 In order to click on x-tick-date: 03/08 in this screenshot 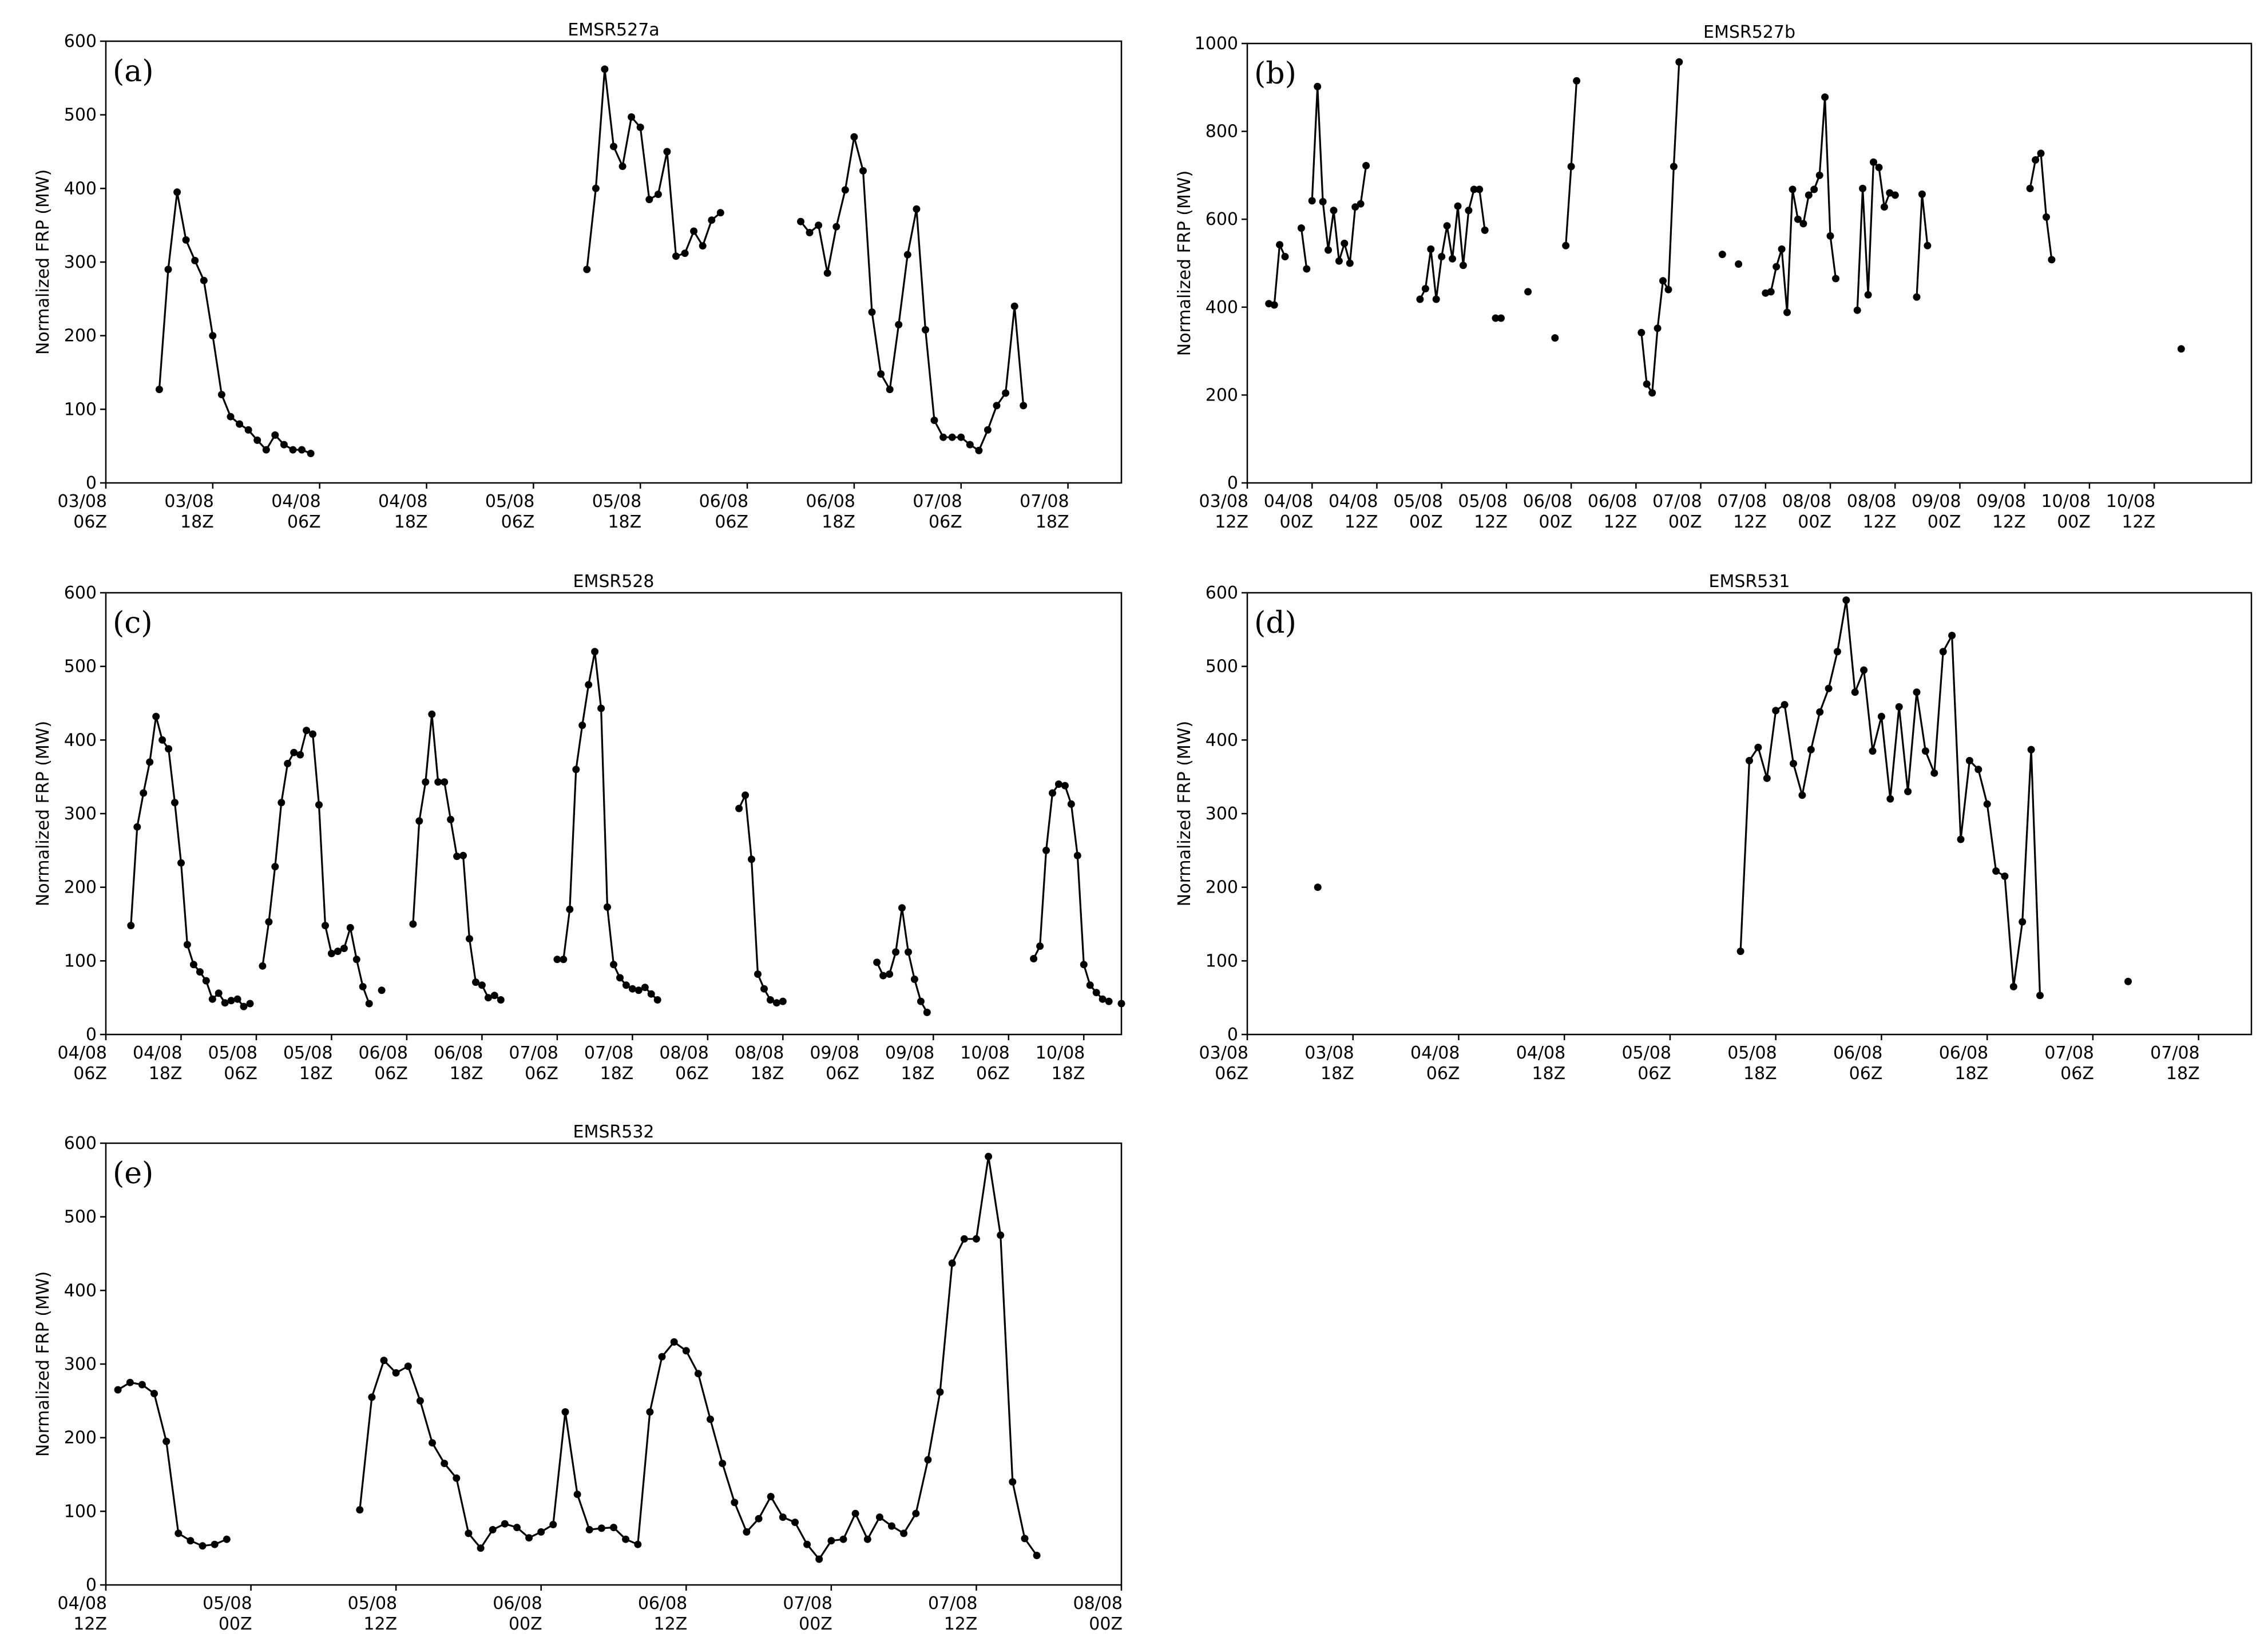, I will do `click(1223, 501)`.